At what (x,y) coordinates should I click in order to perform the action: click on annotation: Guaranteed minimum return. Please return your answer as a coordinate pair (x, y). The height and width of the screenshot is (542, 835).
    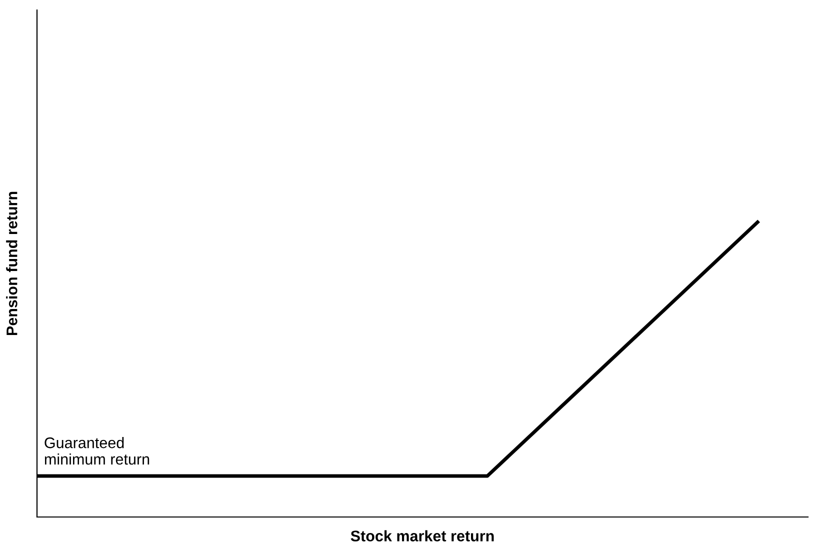
    Looking at the image, I should click on (97, 450).